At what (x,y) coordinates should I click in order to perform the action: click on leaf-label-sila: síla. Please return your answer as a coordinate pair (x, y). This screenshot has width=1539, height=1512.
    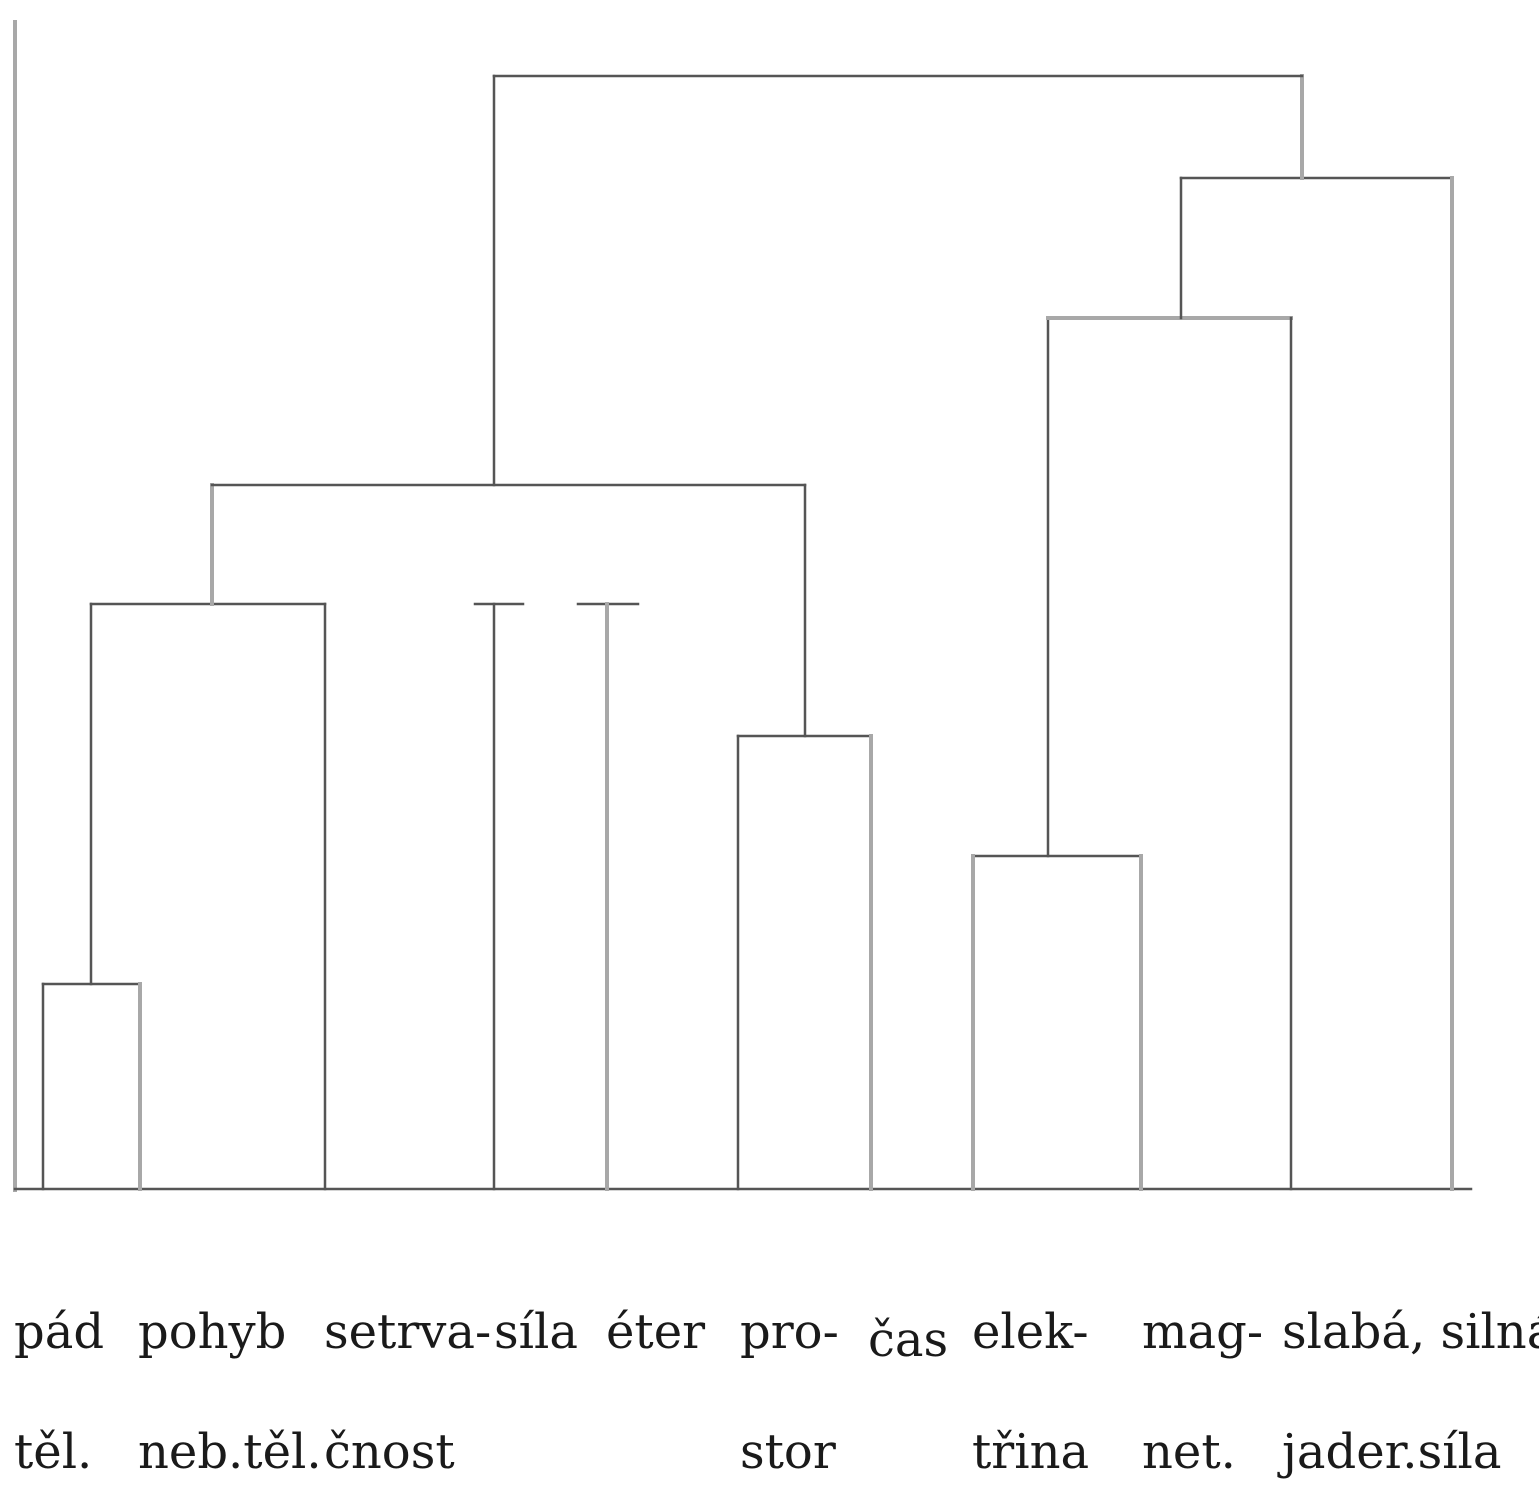
    Looking at the image, I should click on (536, 1312).